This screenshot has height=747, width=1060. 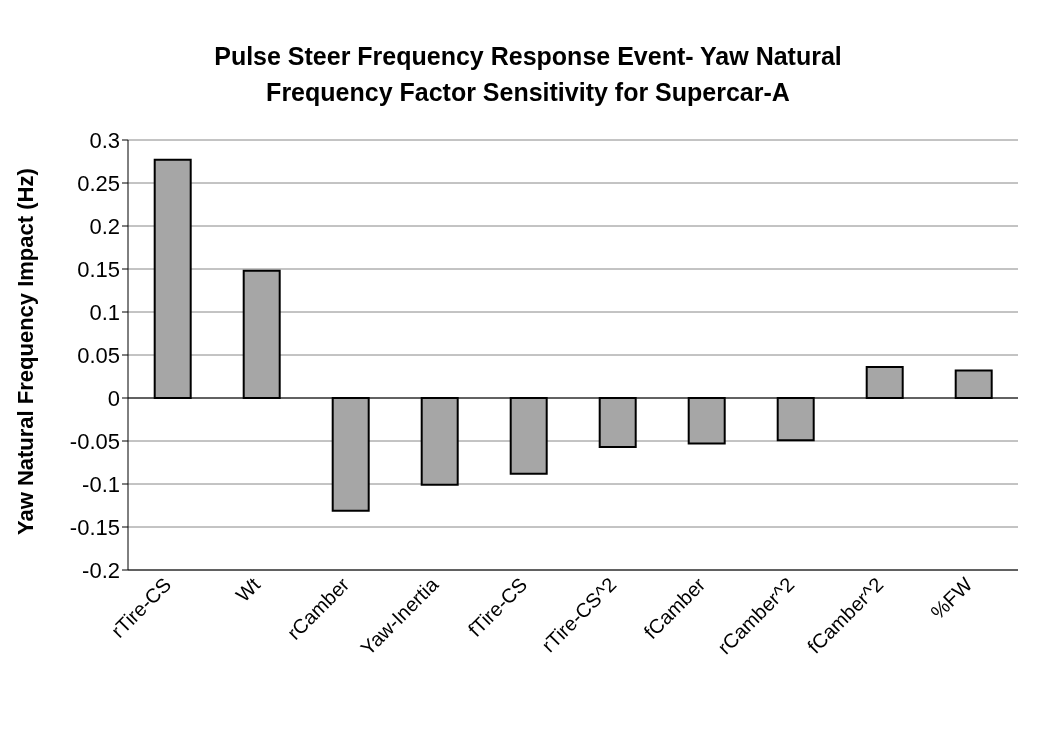 I want to click on y-tick-label: 0.1, so click(x=104, y=312).